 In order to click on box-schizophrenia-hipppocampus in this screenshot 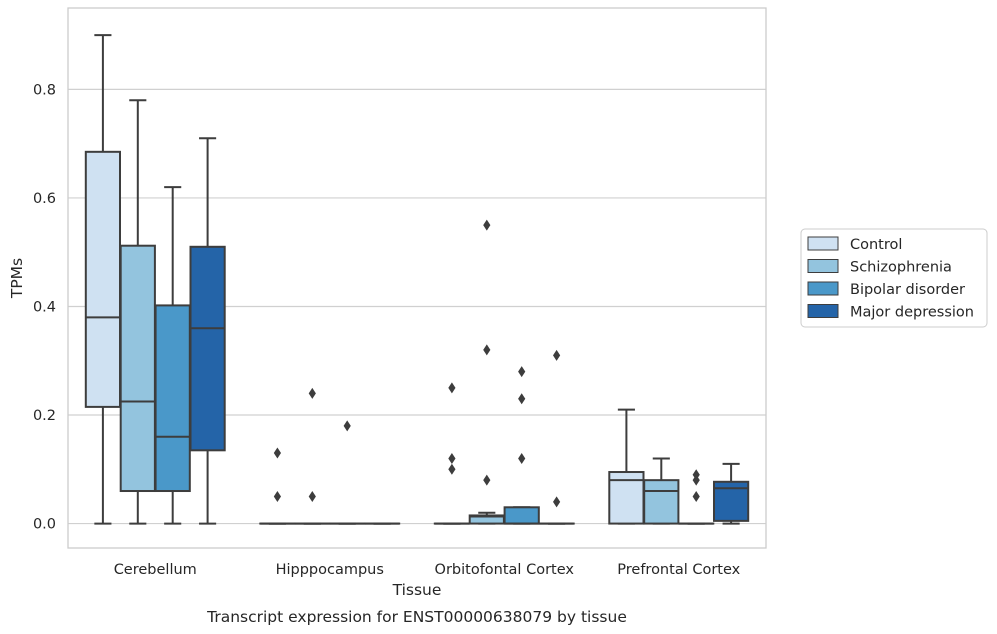, I will do `click(312, 456)`.